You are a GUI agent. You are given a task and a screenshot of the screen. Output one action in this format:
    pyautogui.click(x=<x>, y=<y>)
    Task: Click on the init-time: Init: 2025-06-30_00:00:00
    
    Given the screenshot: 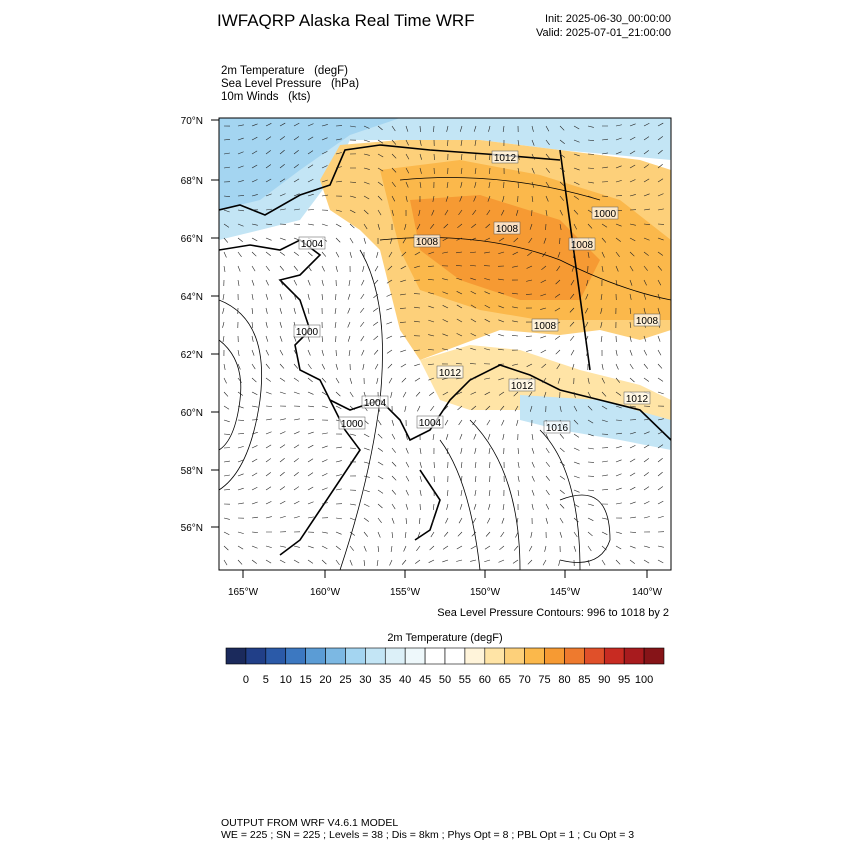 What is the action you would take?
    pyautogui.click(x=608, y=19)
    